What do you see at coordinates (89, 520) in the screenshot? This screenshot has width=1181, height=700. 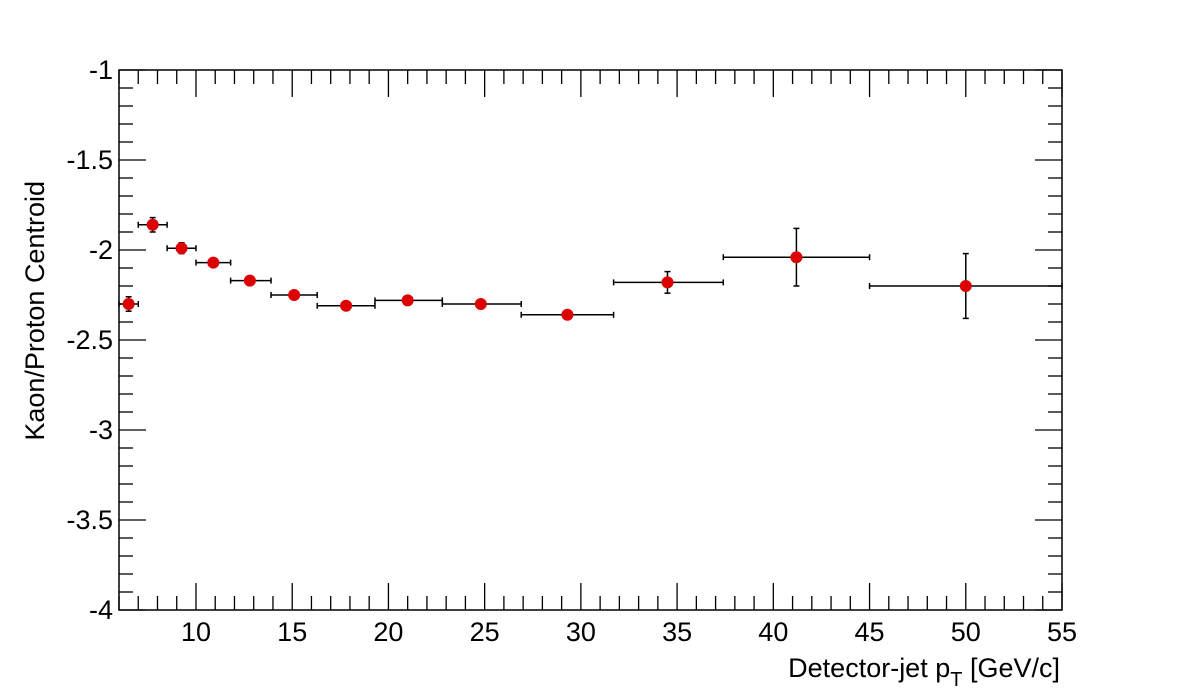 I see `y-tick-label: -3.5` at bounding box center [89, 520].